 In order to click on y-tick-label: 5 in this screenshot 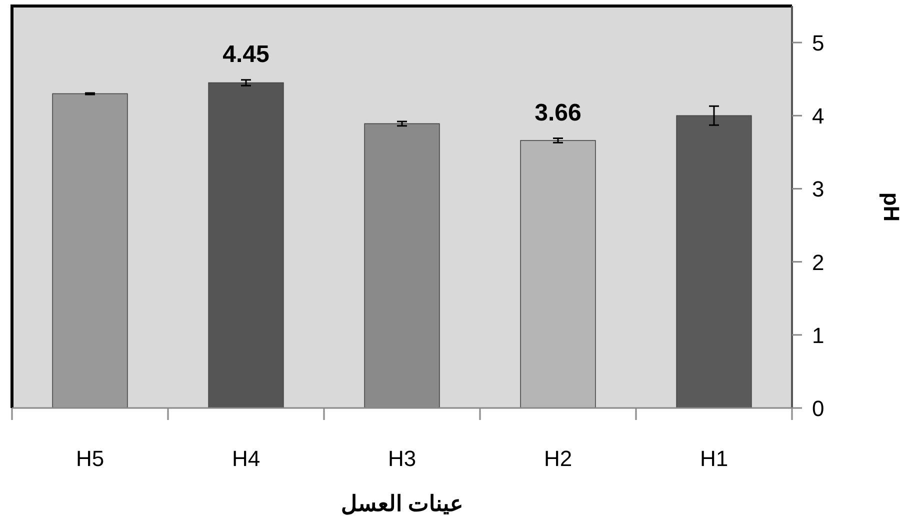, I will do `click(818, 43)`.